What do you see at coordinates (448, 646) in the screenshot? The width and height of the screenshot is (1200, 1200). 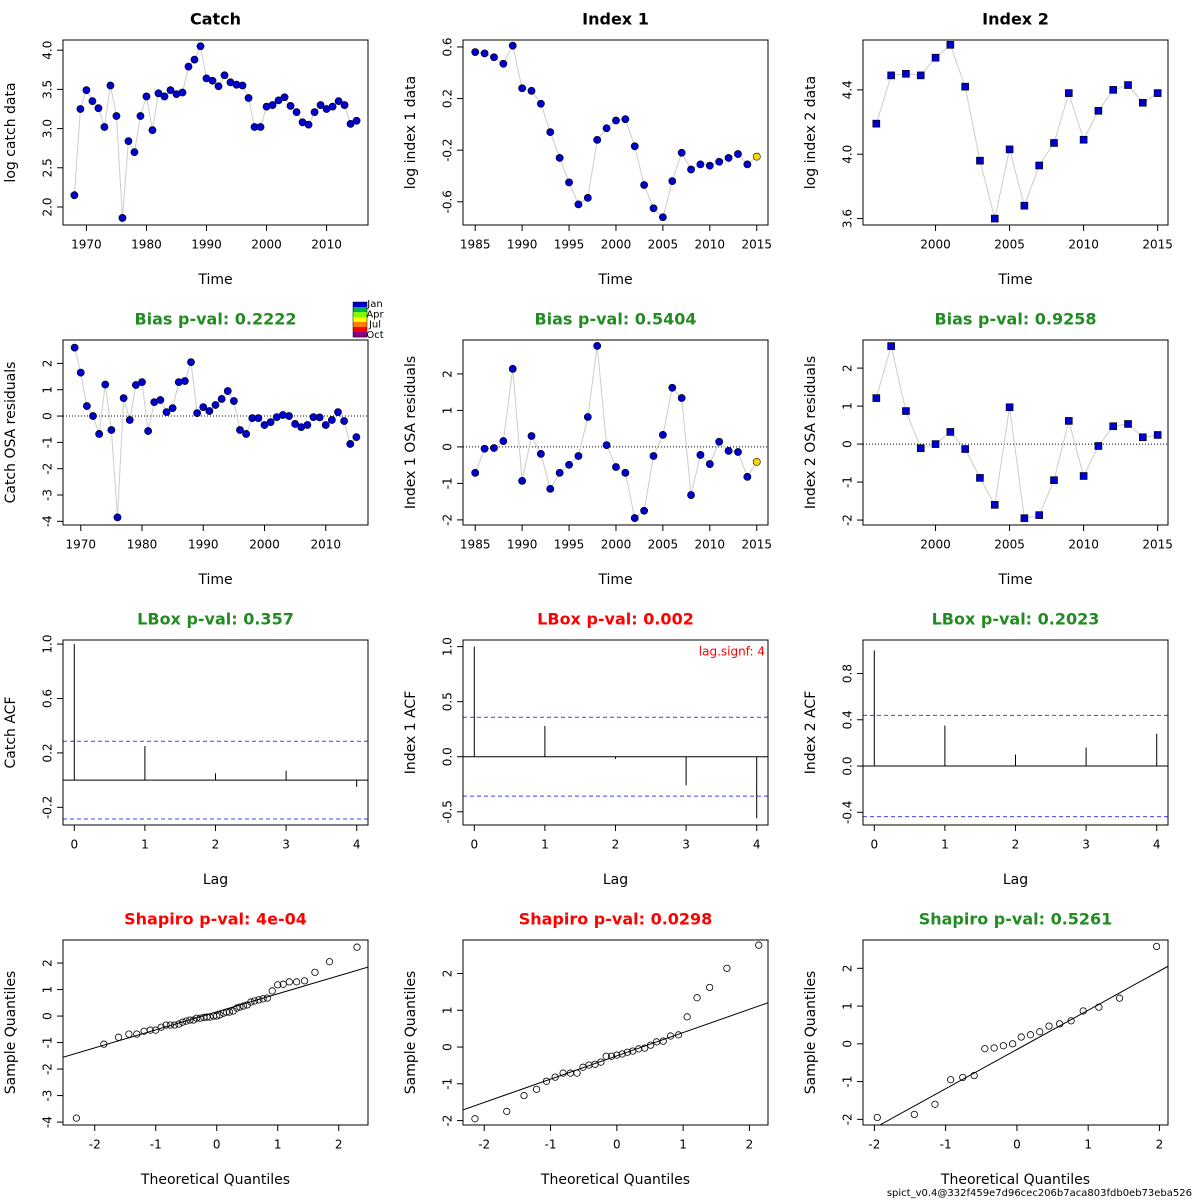 I see `y-tick-label: 1.0` at bounding box center [448, 646].